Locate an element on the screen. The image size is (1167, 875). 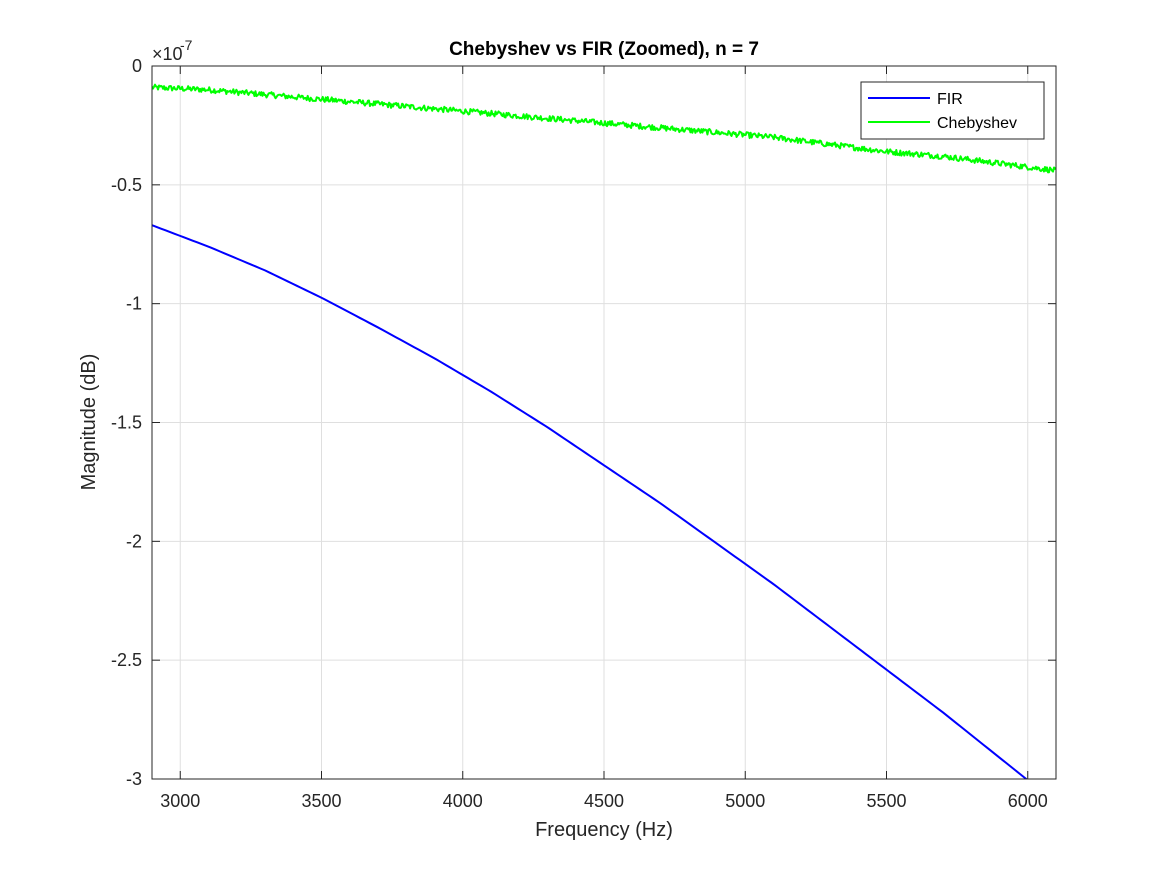
x-tick-label: 5500 is located at coordinates (886, 801).